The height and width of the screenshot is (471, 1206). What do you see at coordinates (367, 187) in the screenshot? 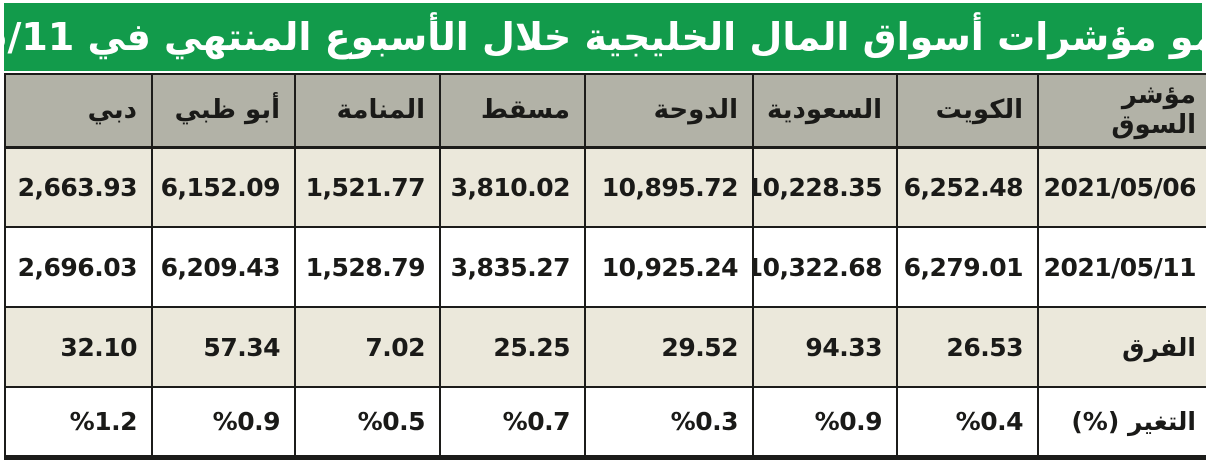
I see `value-cell-manama: 1,521.77` at bounding box center [367, 187].